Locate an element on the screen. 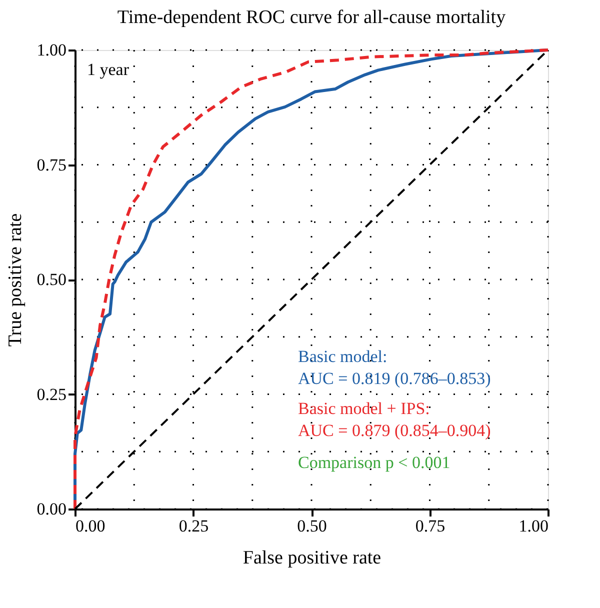 Image resolution: width=600 pixels, height=608 pixels. y-tick-label: 1.00 is located at coordinates (51, 50).